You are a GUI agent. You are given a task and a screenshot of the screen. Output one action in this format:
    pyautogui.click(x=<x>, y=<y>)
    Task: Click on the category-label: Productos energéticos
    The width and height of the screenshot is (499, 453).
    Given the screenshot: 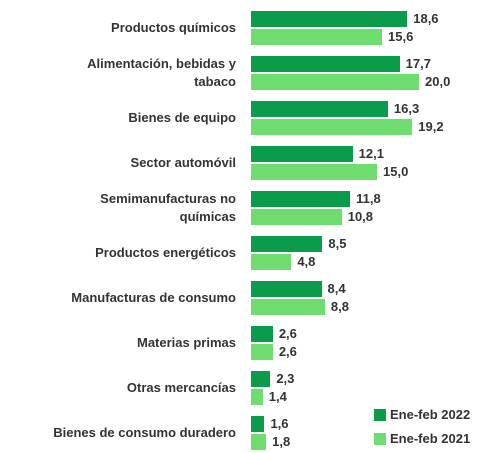 What is the action you would take?
    pyautogui.click(x=165, y=252)
    